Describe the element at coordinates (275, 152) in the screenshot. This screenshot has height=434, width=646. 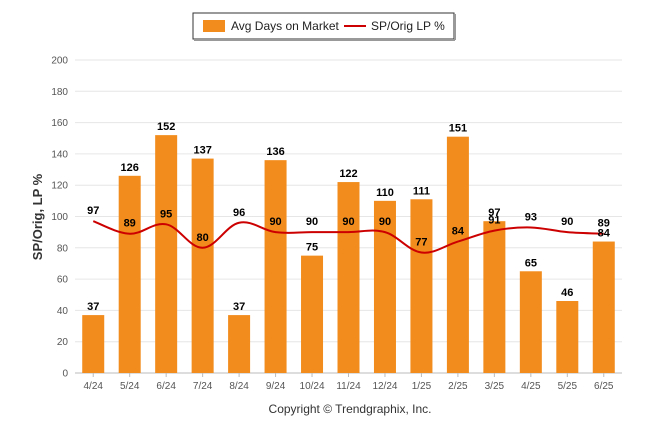
I see `bar-data-label: 136` at that location.